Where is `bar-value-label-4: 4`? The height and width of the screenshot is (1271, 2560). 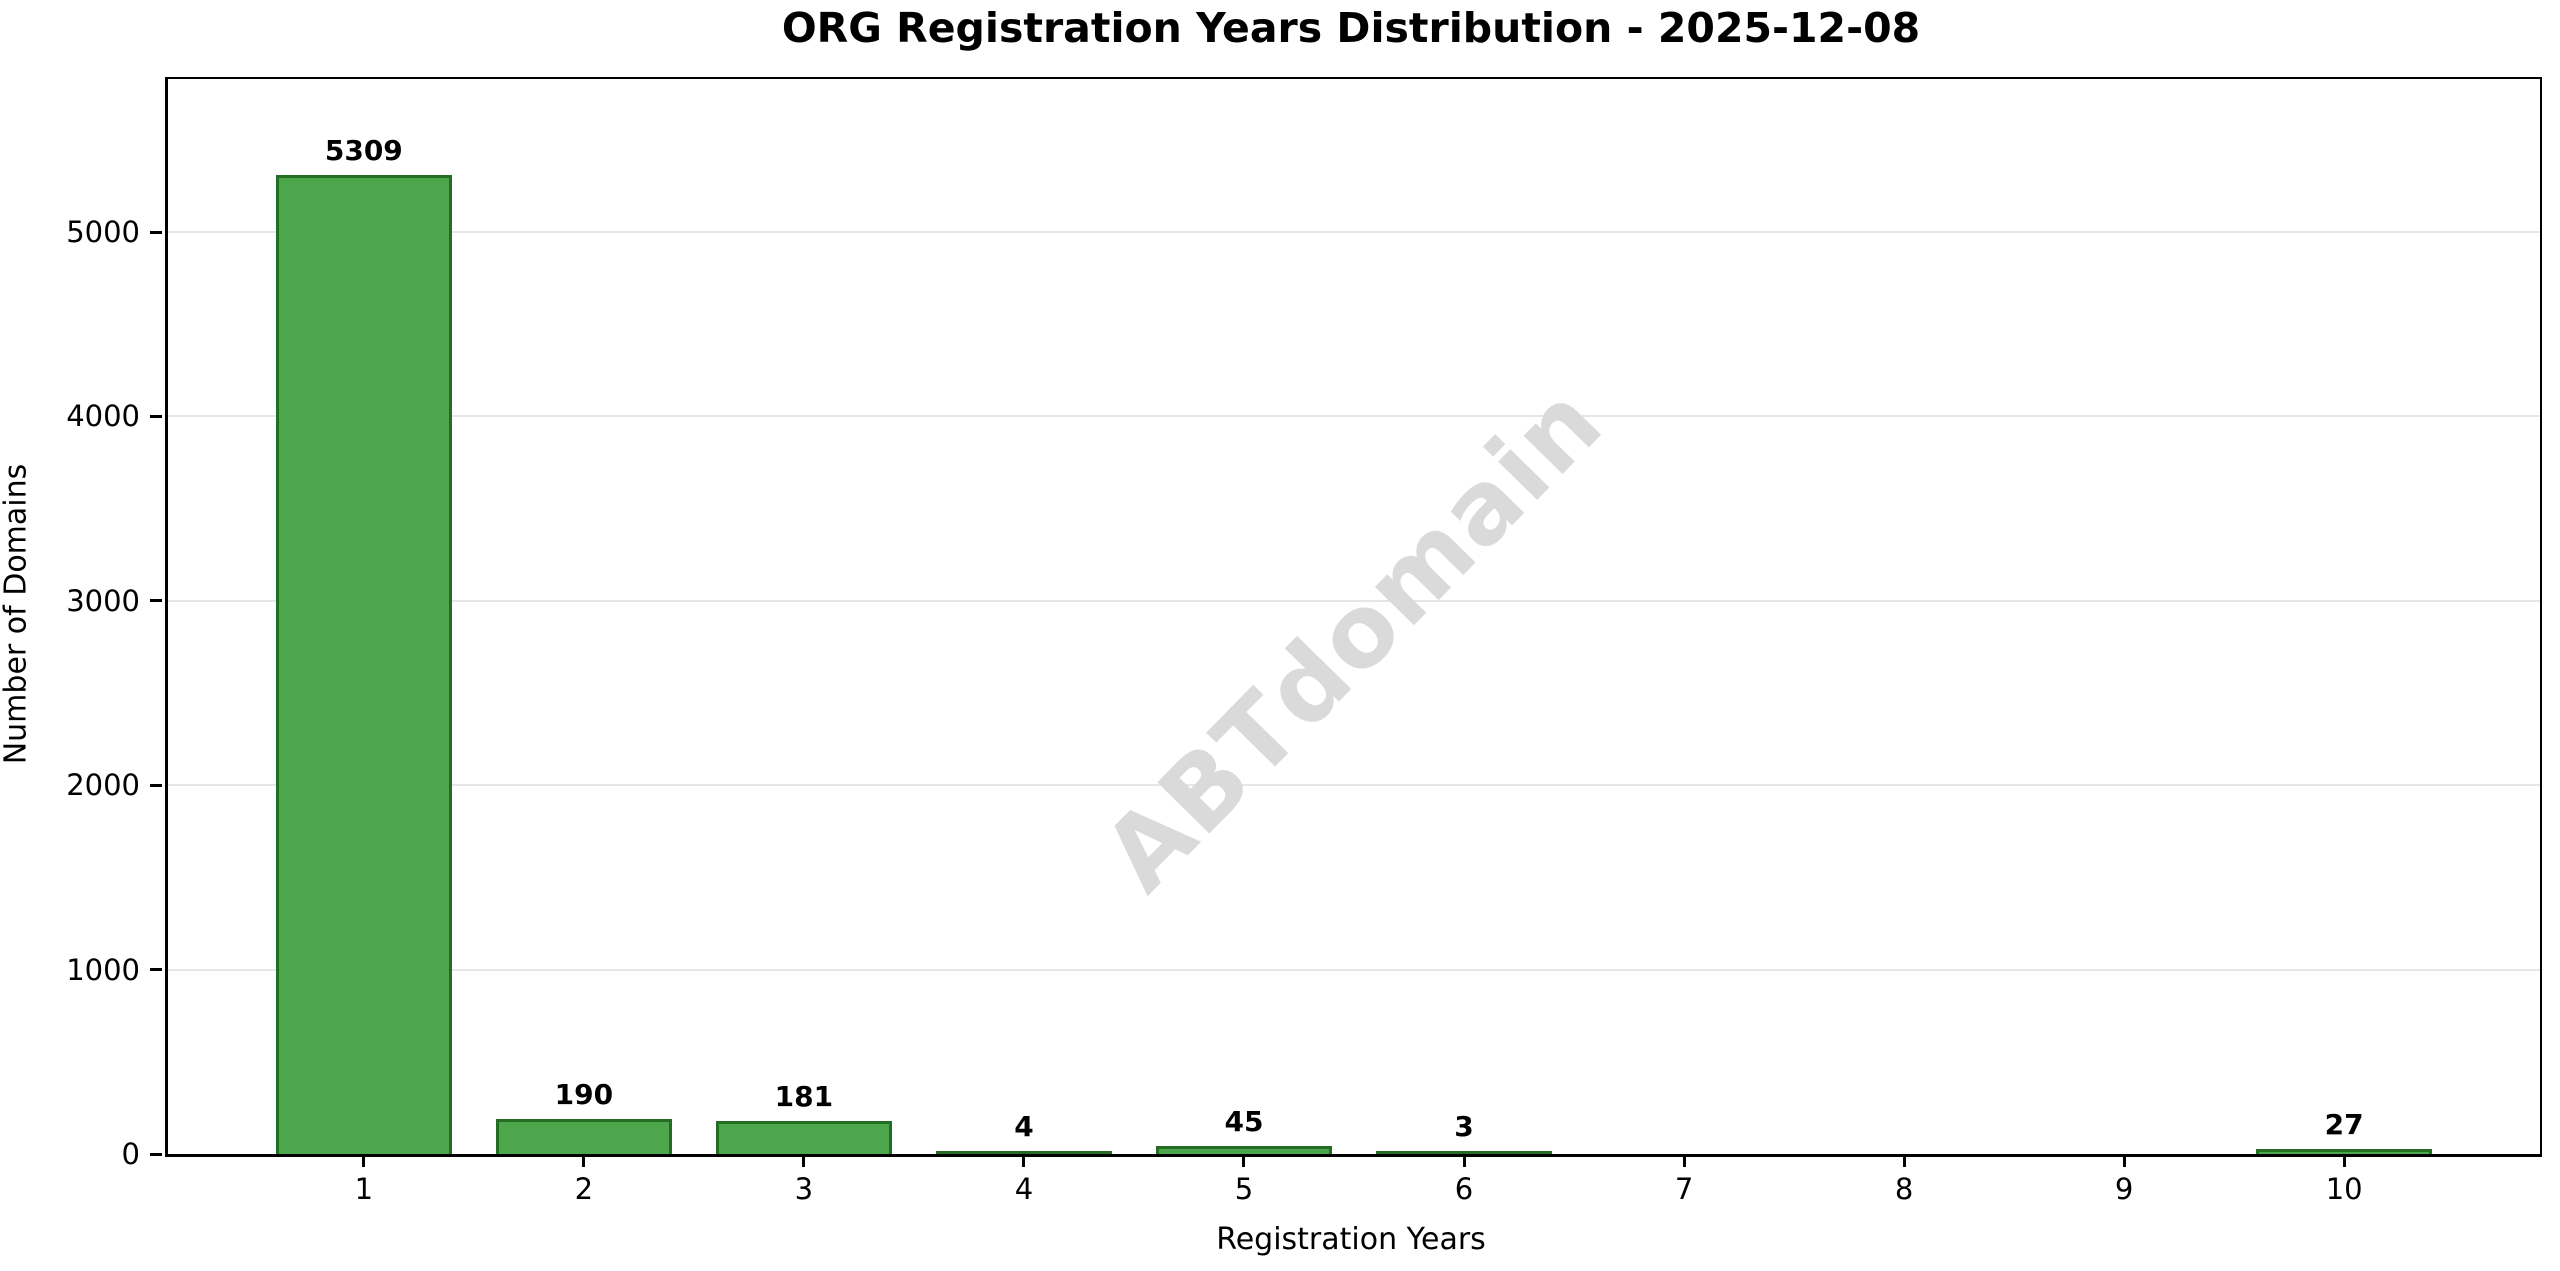
bar-value-label-4: 4 is located at coordinates (1024, 1126).